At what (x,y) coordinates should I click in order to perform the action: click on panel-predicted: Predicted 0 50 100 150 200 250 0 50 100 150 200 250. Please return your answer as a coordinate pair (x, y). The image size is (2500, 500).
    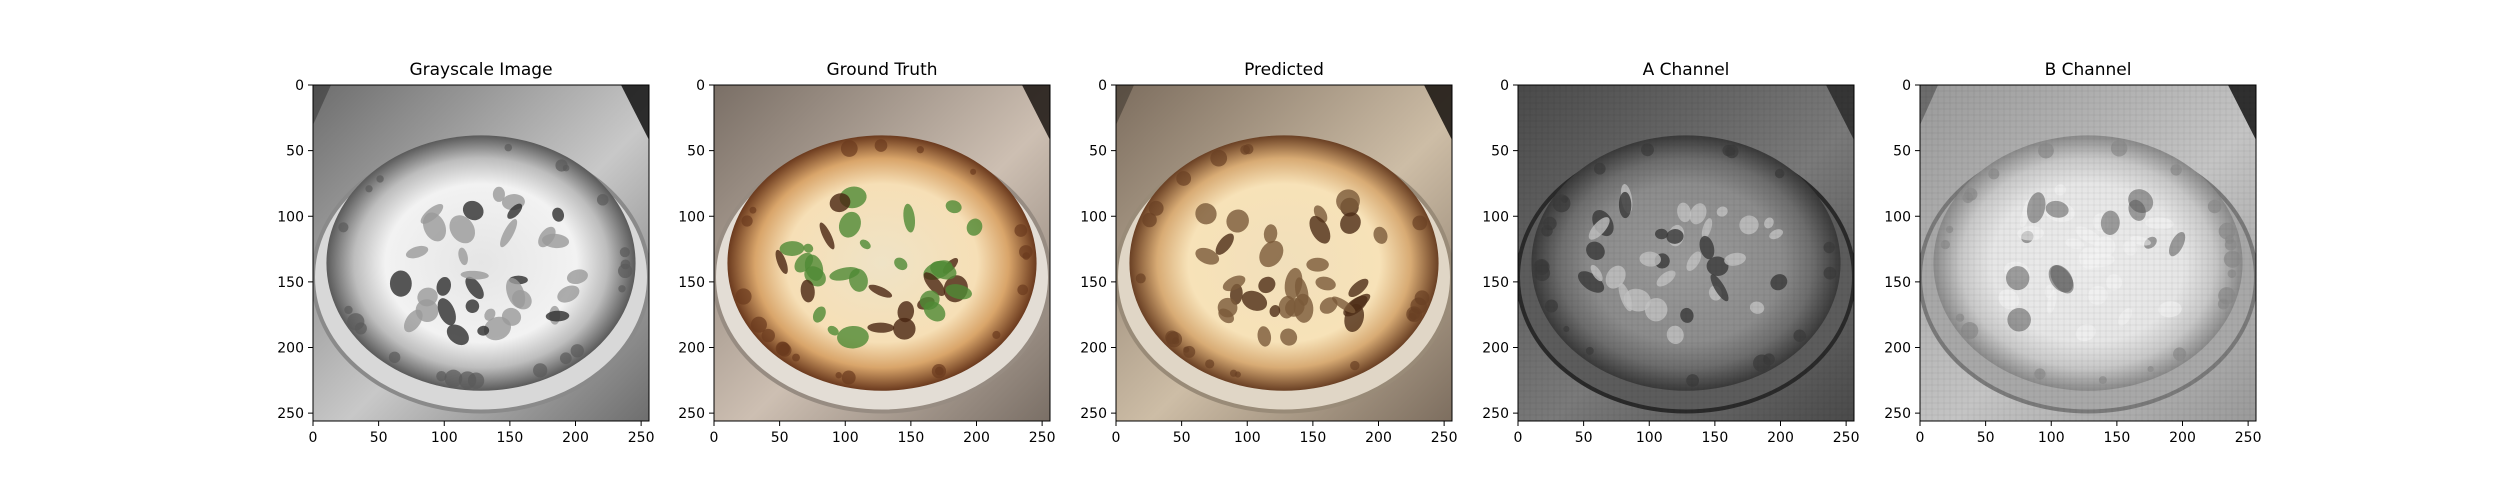
    Looking at the image, I should click on (1268, 253).